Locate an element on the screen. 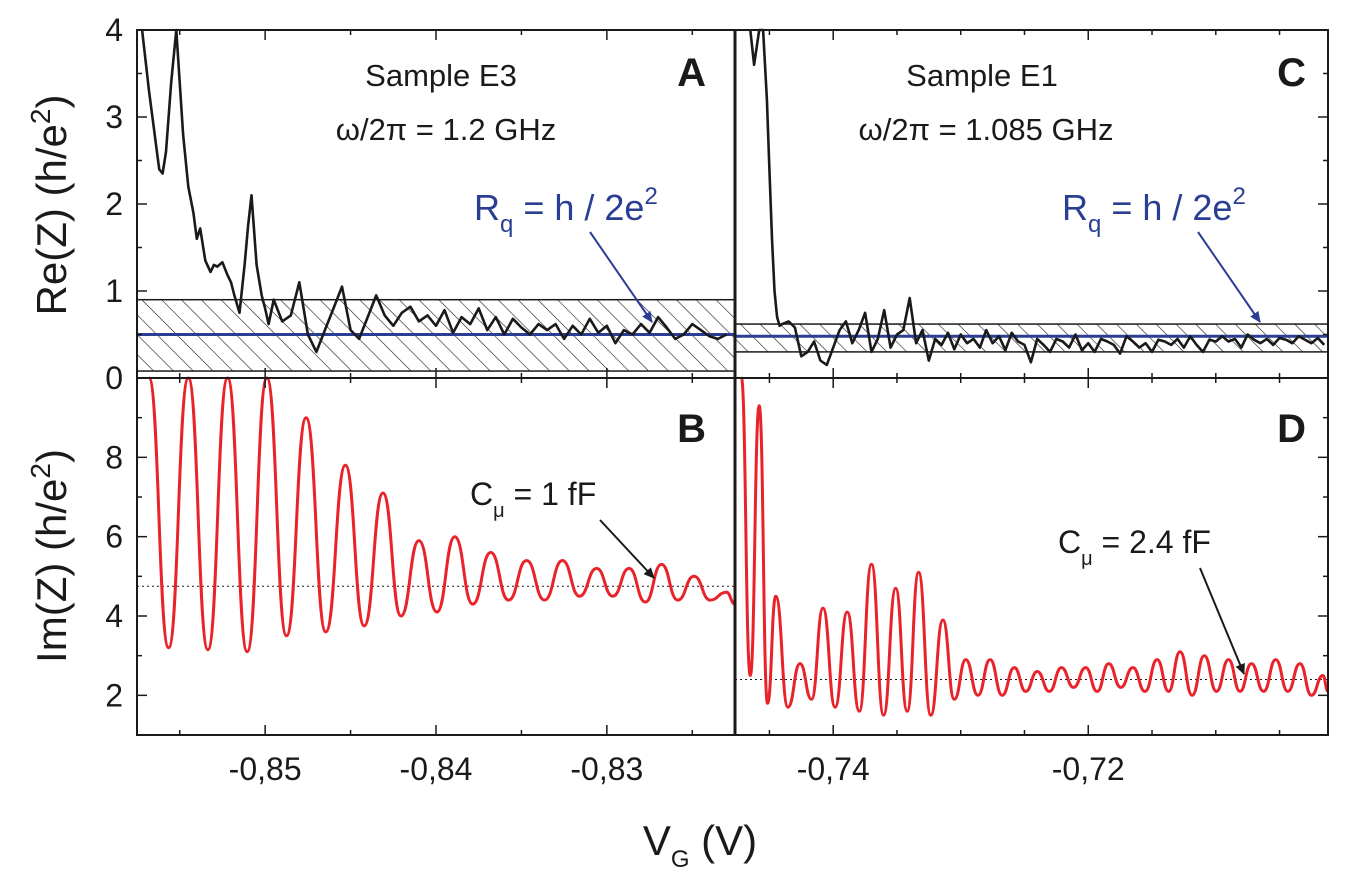 The height and width of the screenshot is (877, 1347). panel-c-rq-arrow is located at coordinates (1229, 277).